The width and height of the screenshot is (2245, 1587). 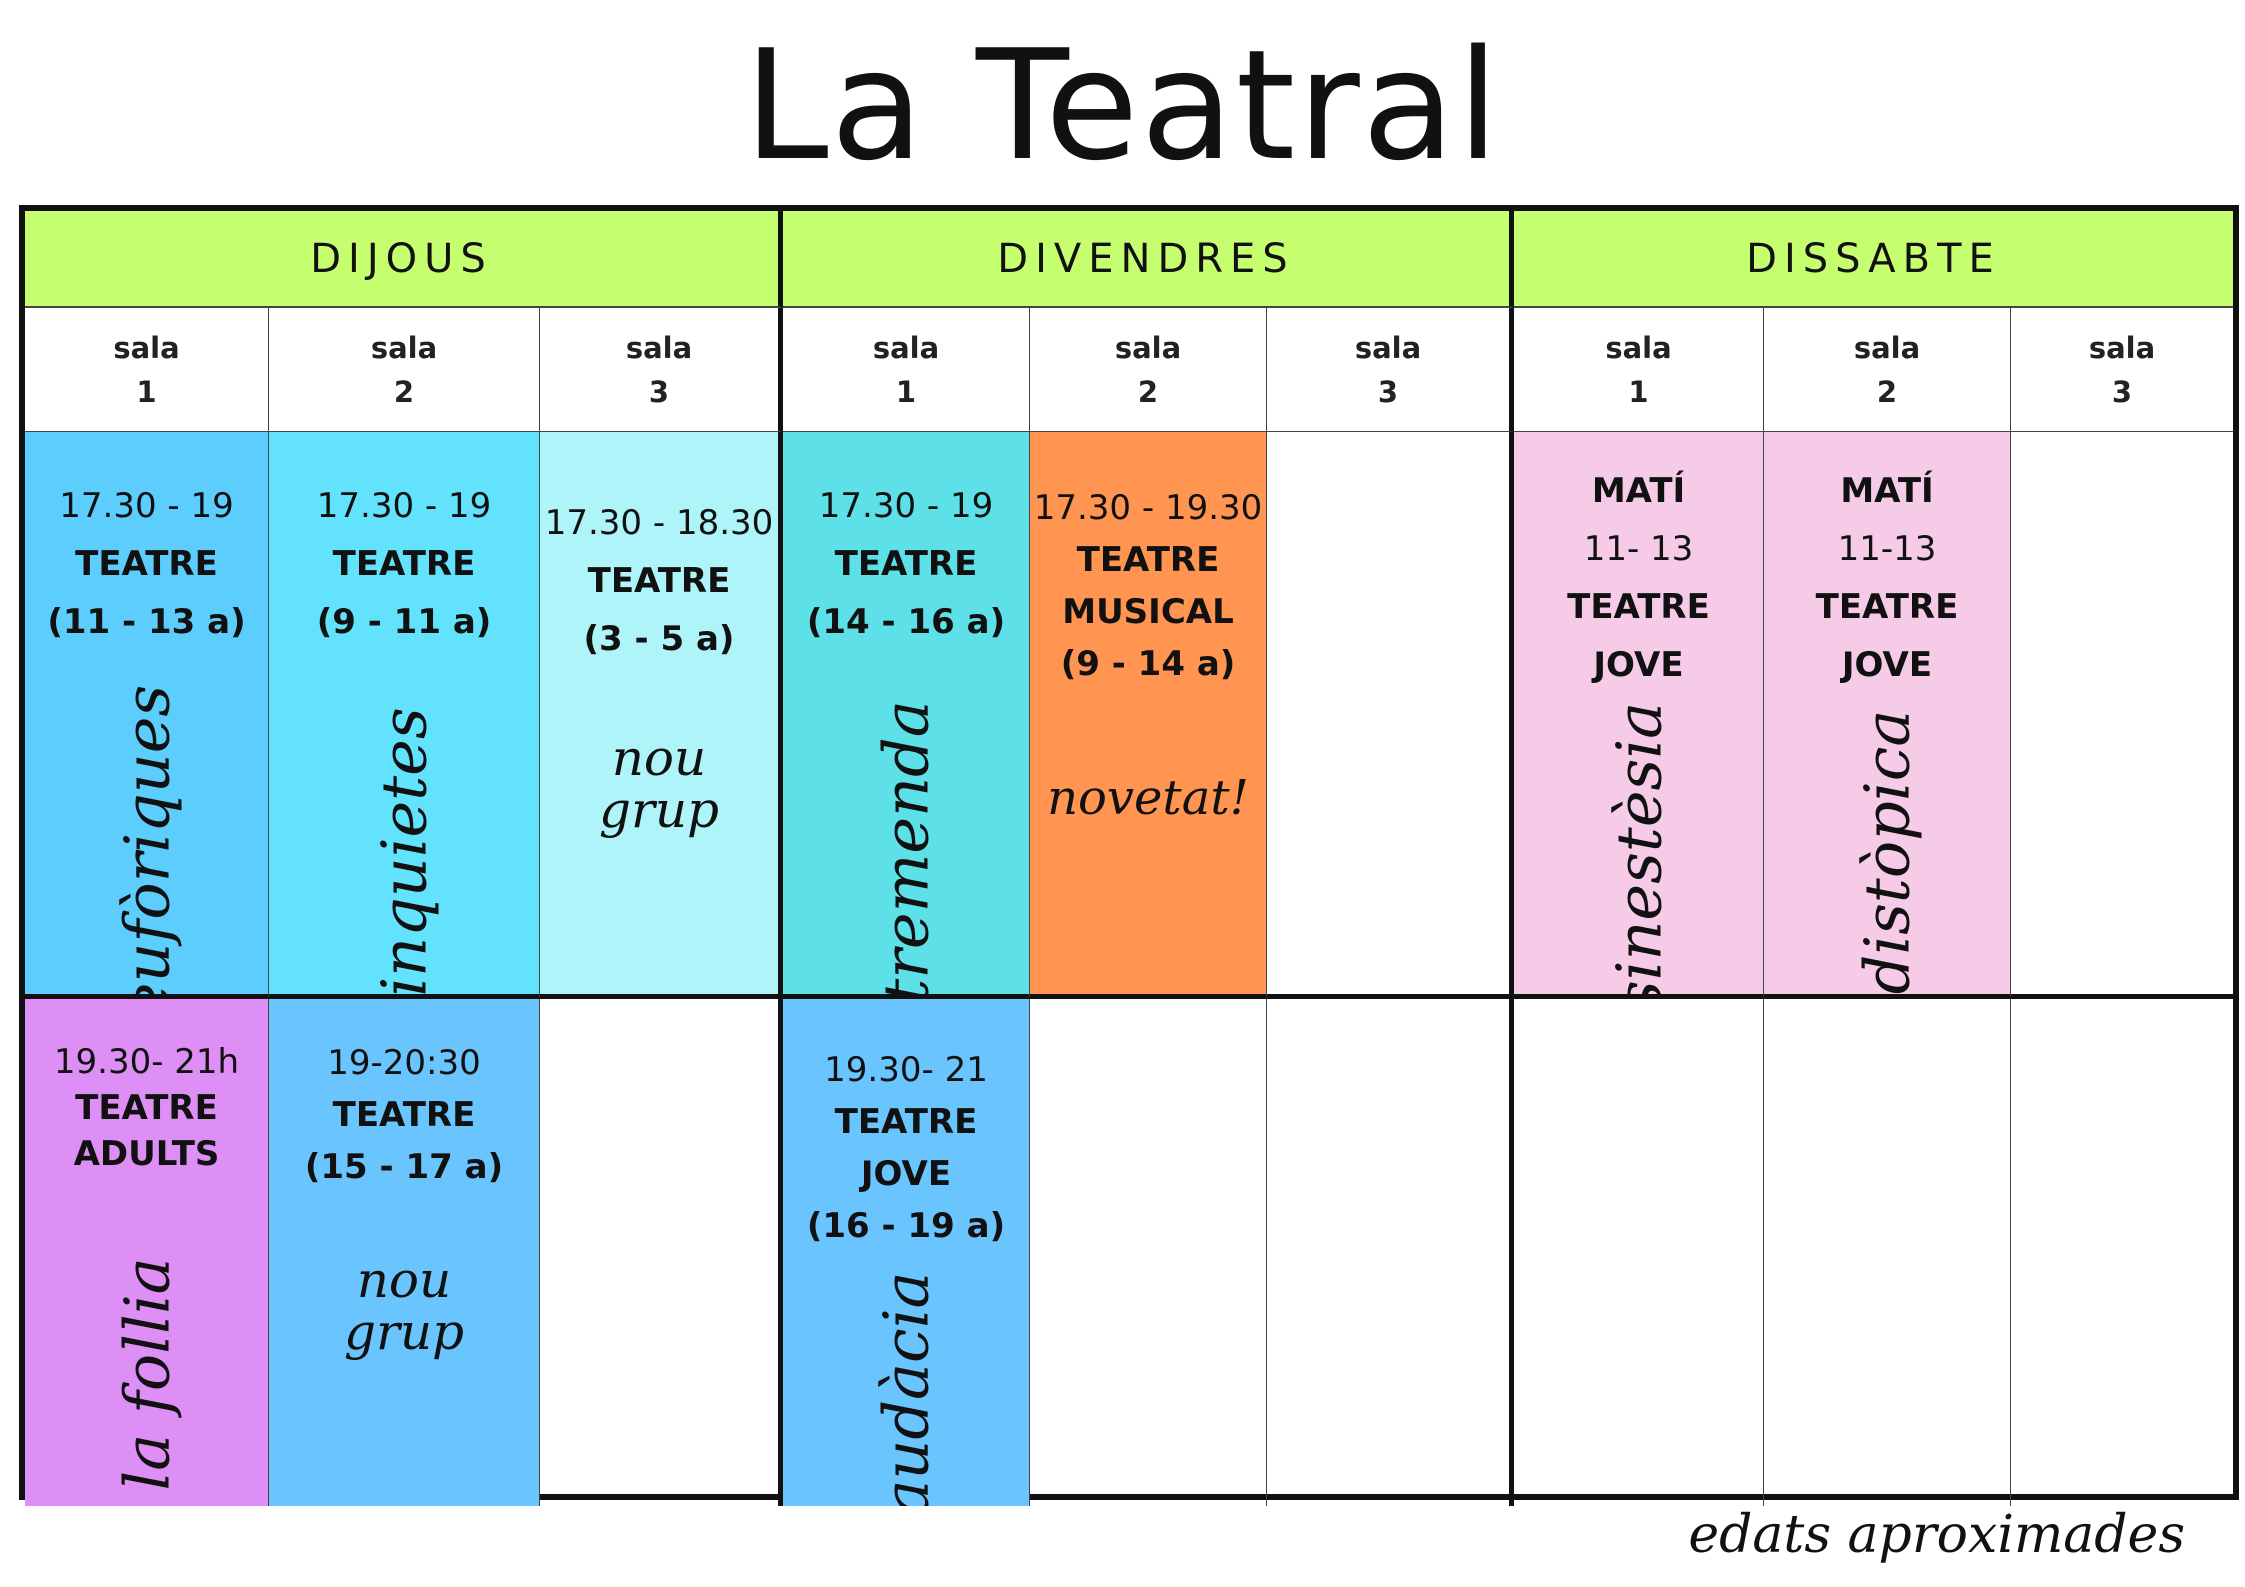 I want to click on group-name: audàcia, so click(x=906, y=1388).